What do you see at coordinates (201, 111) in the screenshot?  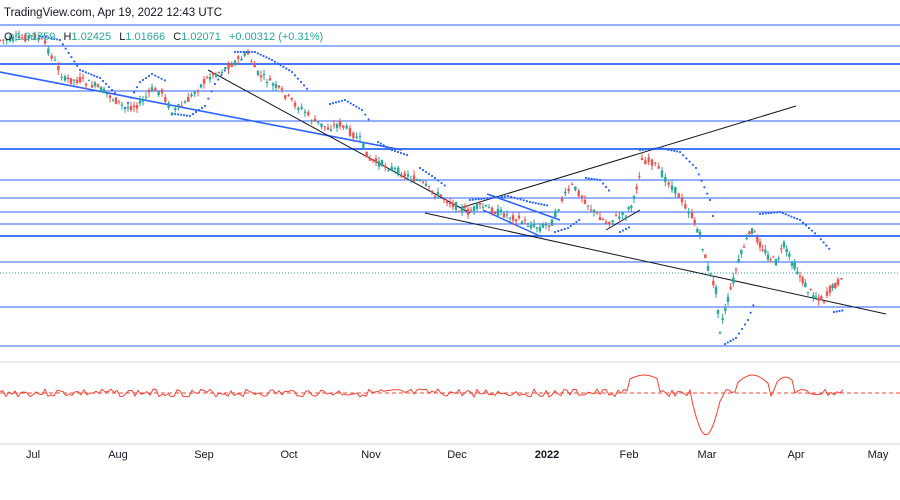 I see `trendline-blue-upper` at bounding box center [201, 111].